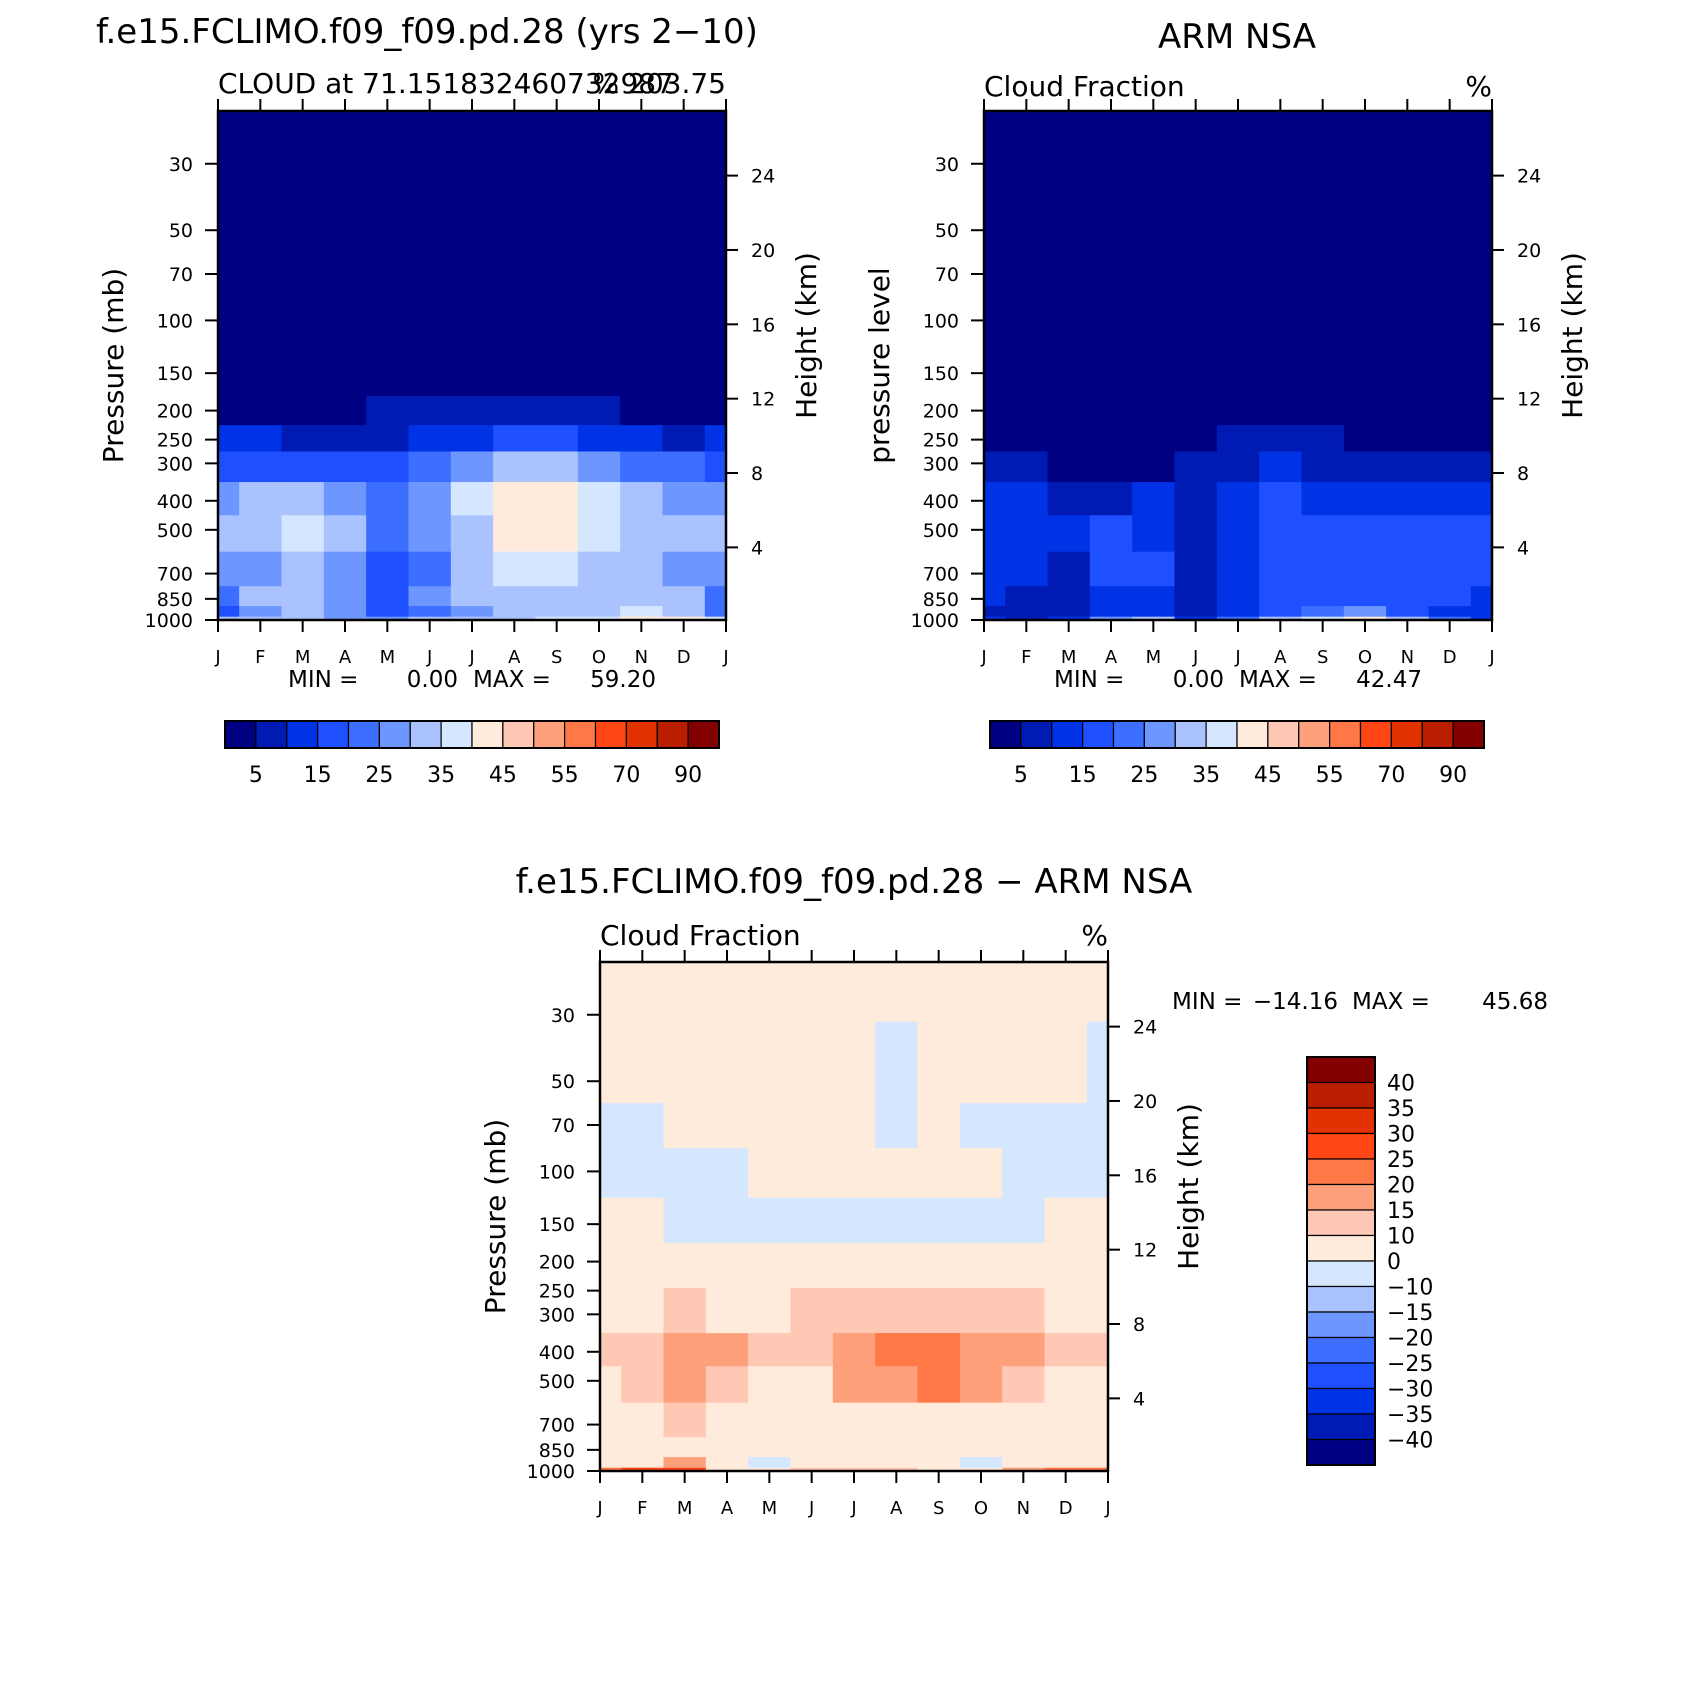  Describe the element at coordinates (1154, 657) in the screenshot. I see `x-tick-label: M` at that location.